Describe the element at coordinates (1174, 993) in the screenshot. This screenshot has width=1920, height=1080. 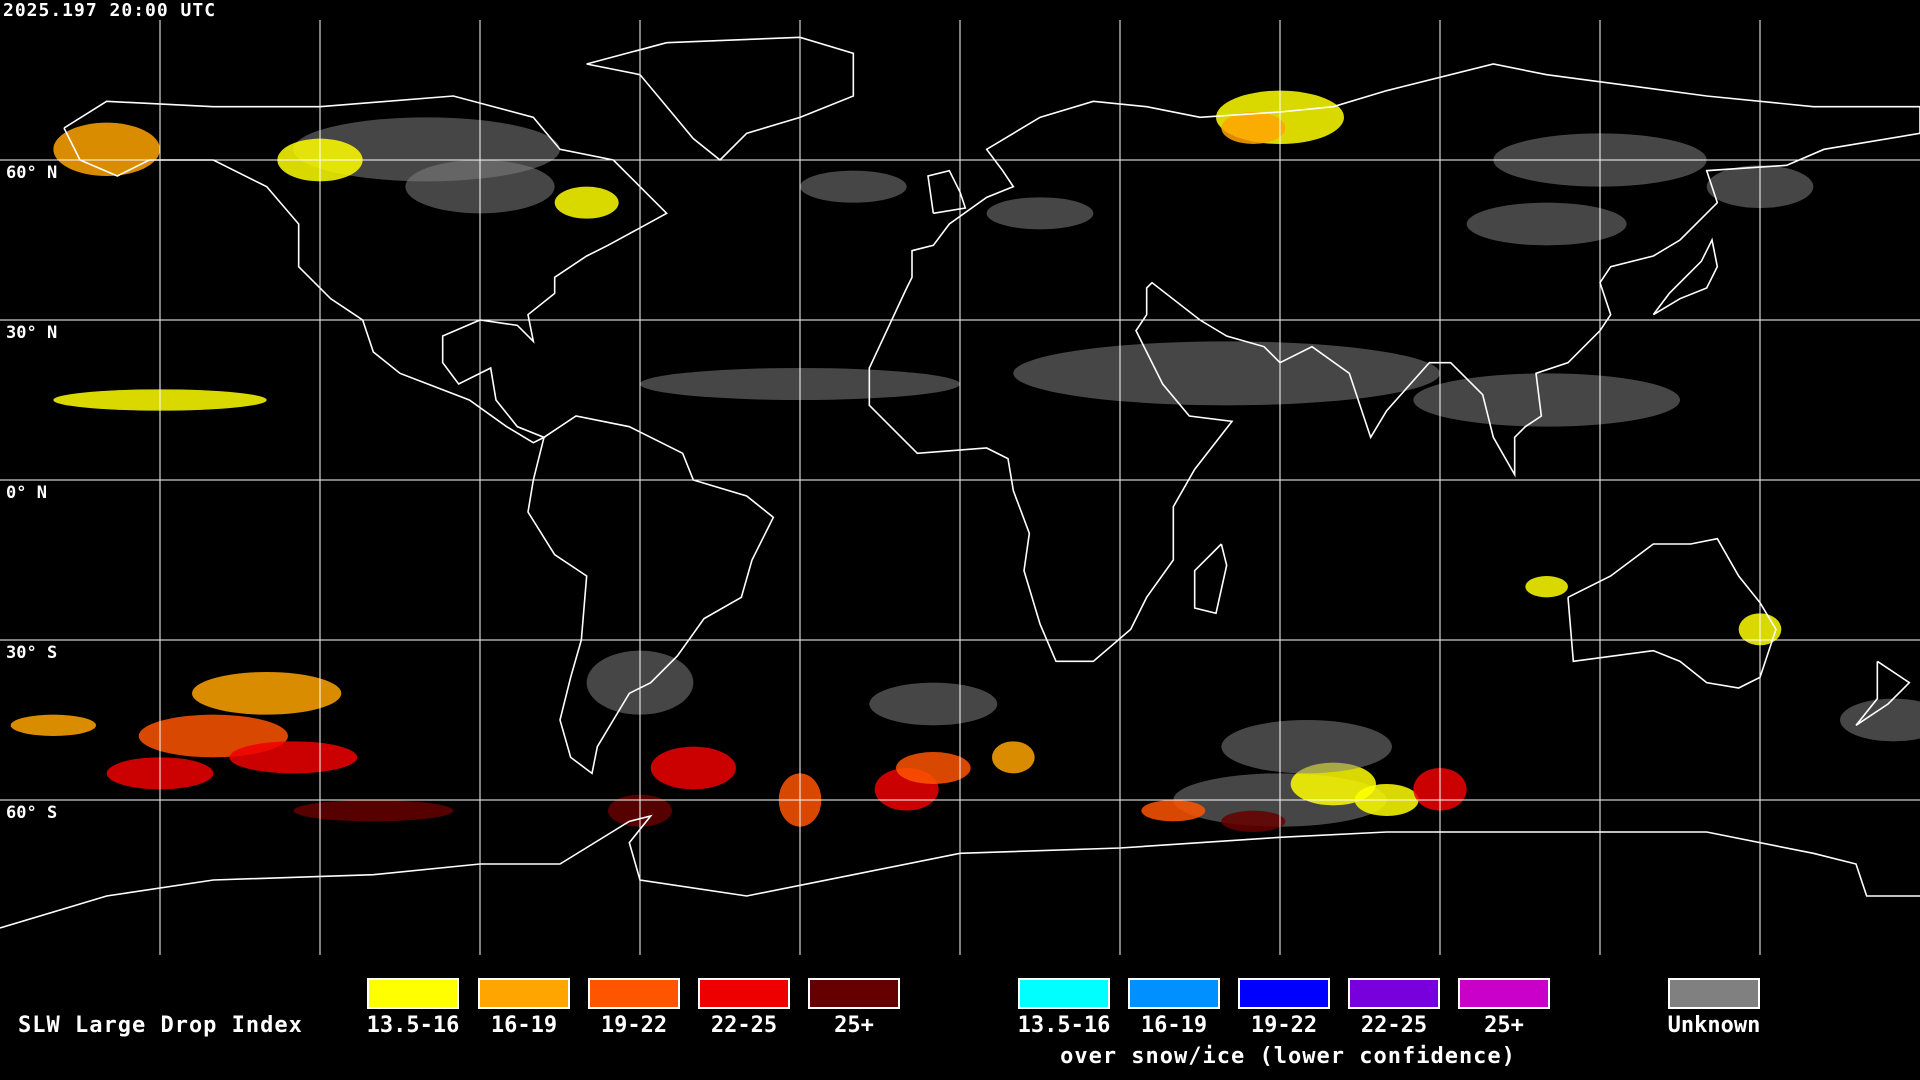
I see `legend-swatch-light-blue` at that location.